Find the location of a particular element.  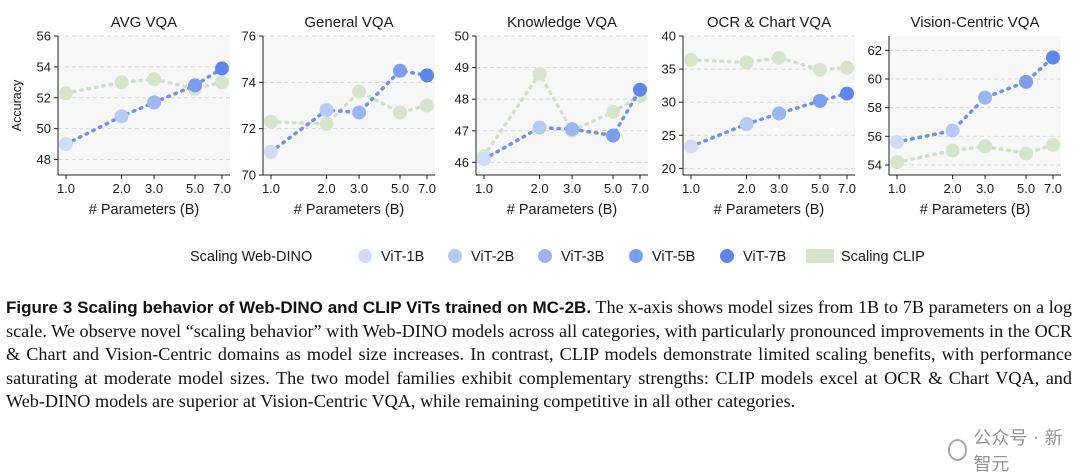

y-tick-label: 70 is located at coordinates (249, 175).